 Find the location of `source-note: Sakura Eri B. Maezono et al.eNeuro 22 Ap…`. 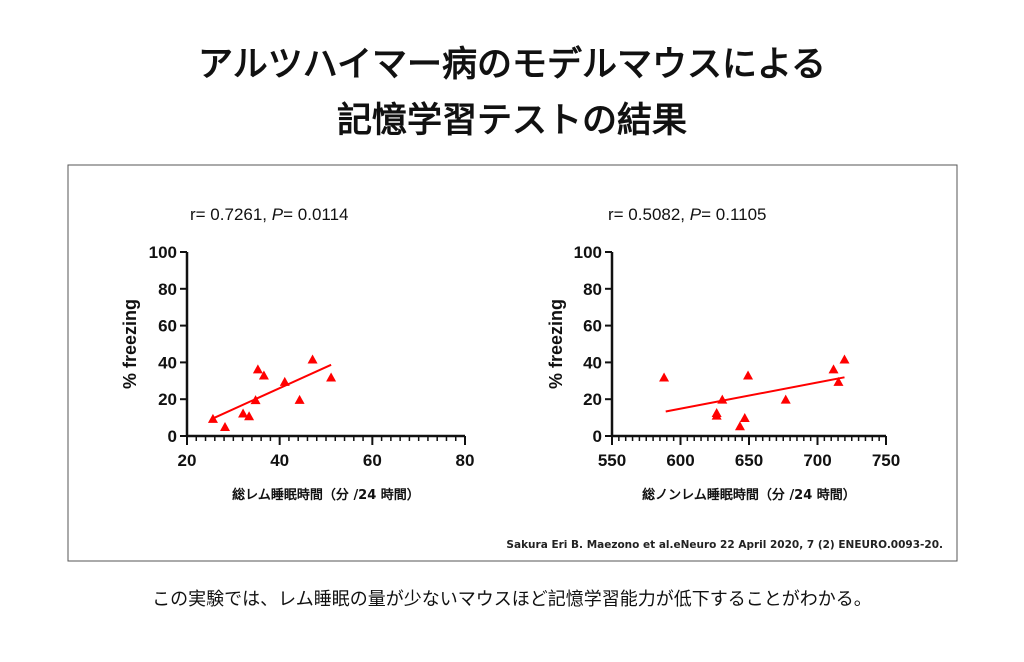

source-note: Sakura Eri B. Maezono et al.eNeuro 22 Ap… is located at coordinates (724, 545).